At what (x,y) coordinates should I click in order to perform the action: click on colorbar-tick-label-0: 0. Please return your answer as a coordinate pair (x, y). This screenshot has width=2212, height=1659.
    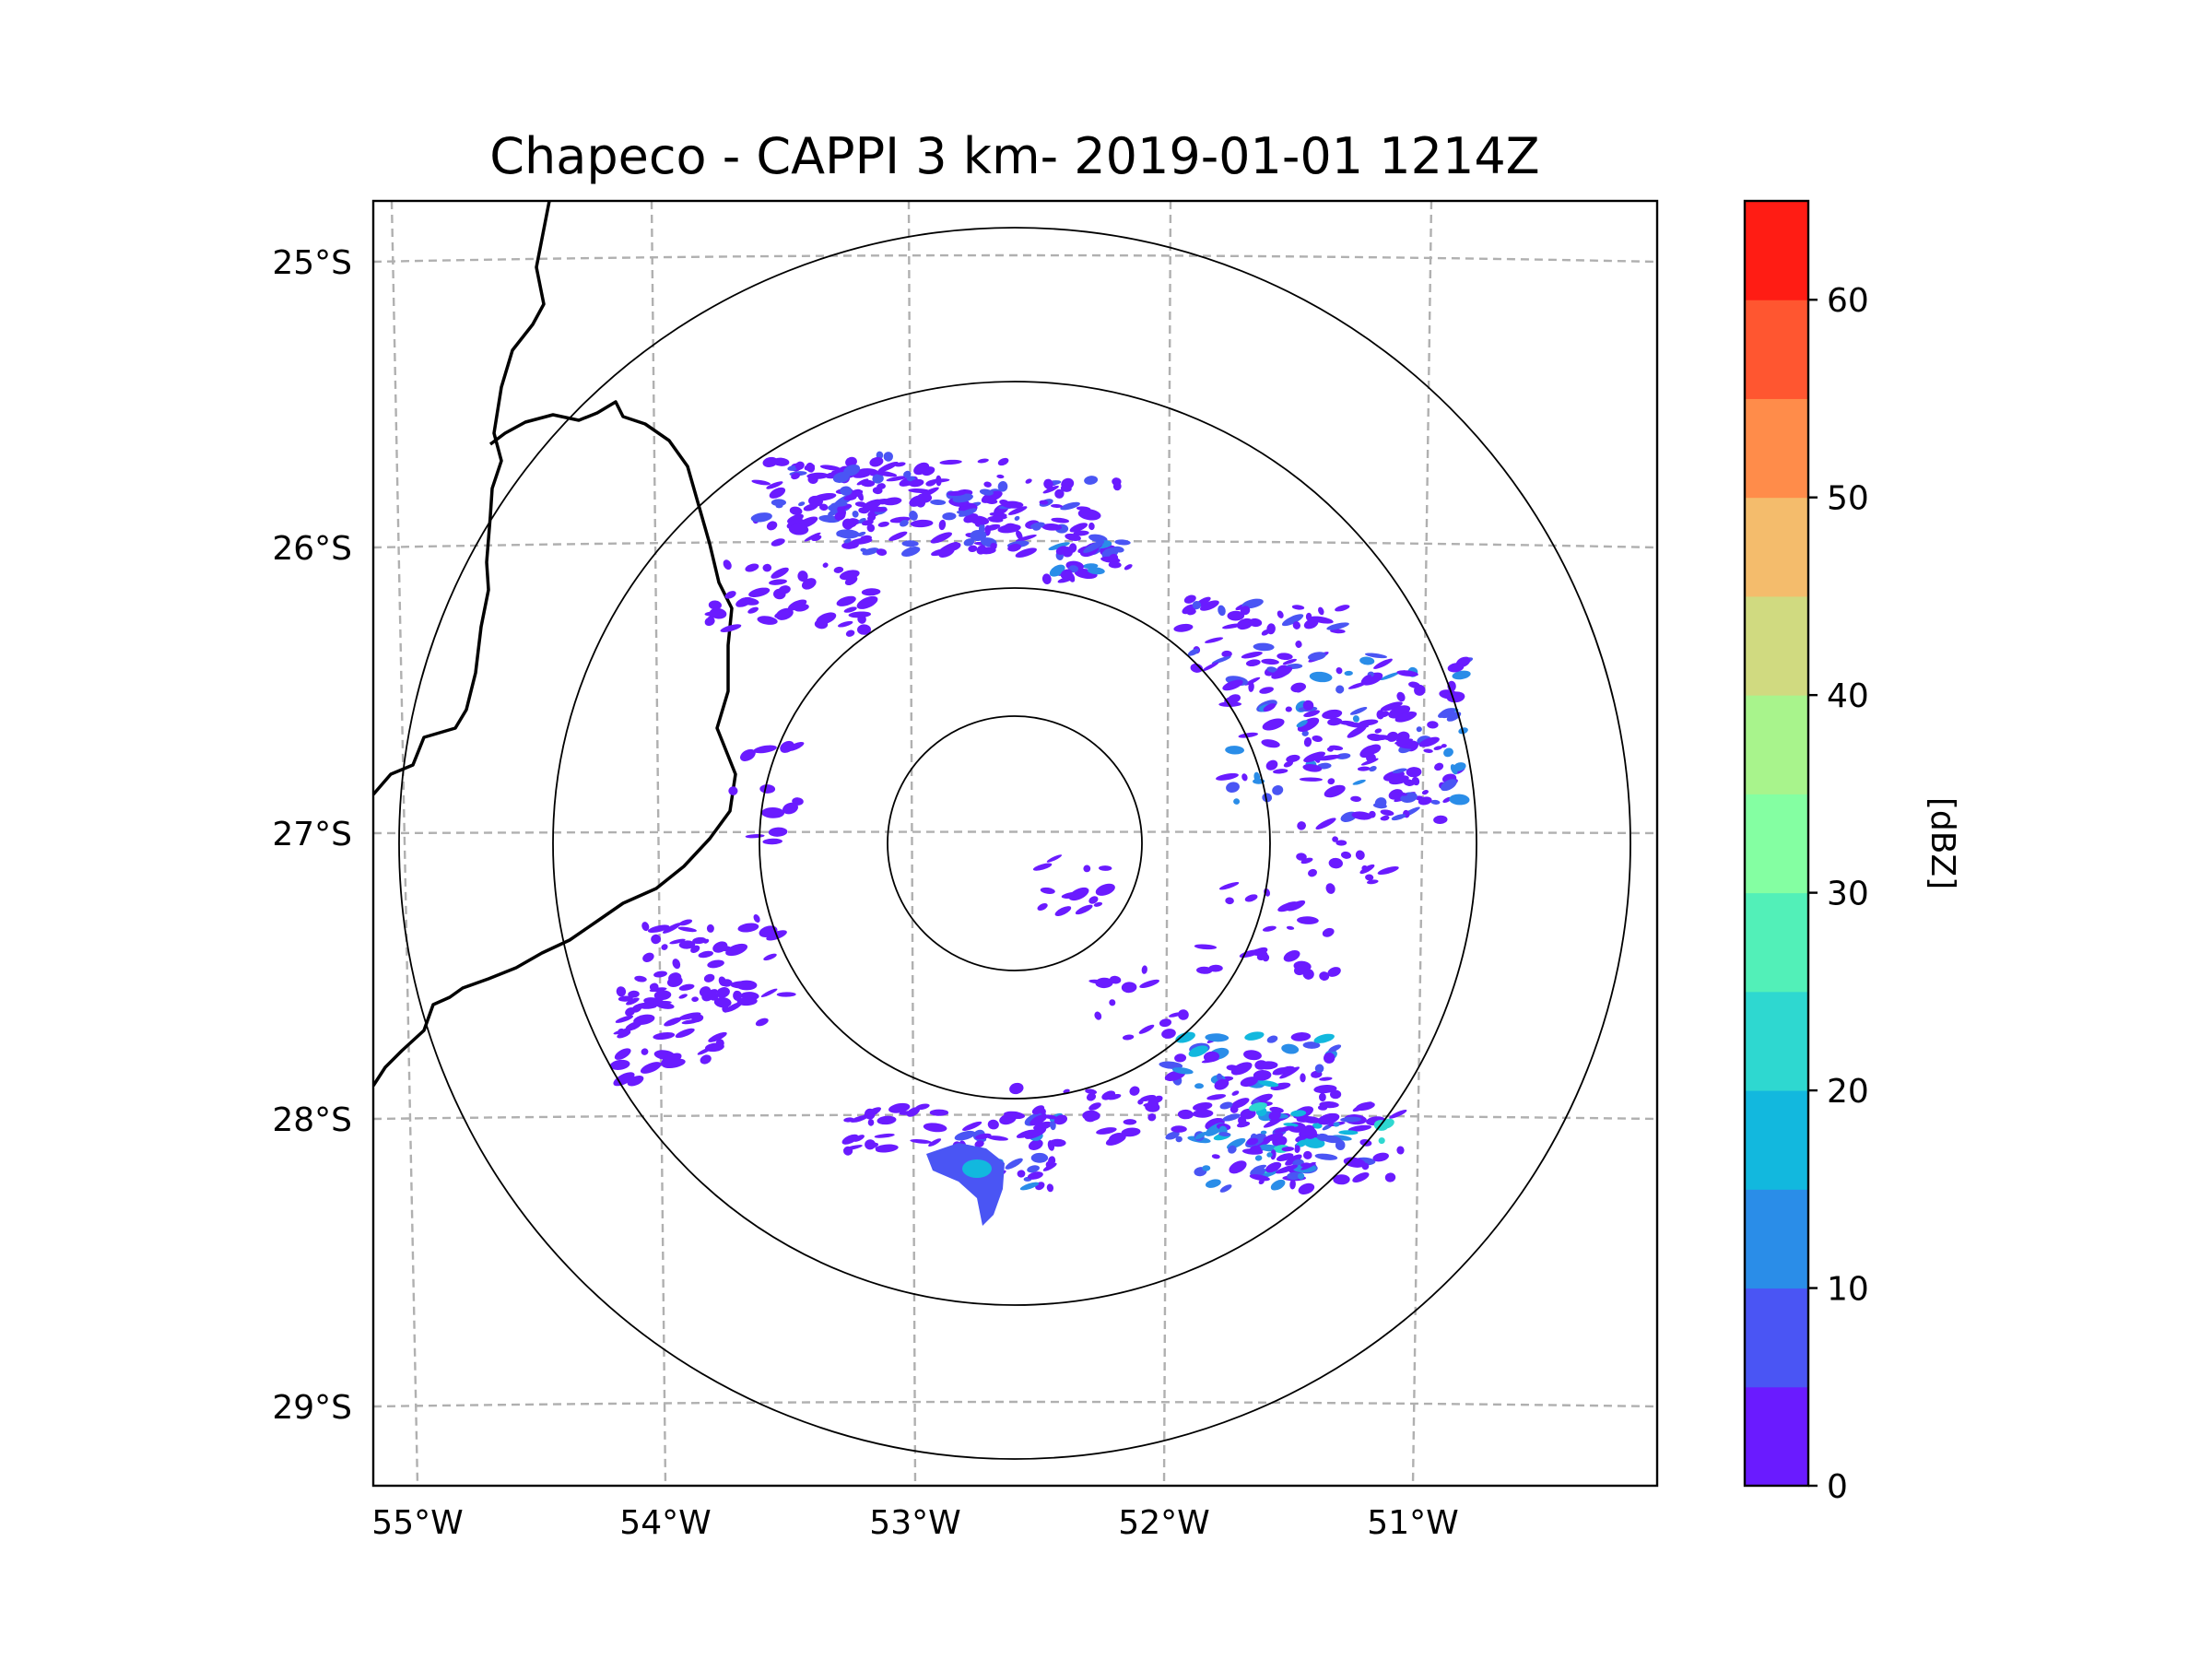
    Looking at the image, I should click on (1837, 1487).